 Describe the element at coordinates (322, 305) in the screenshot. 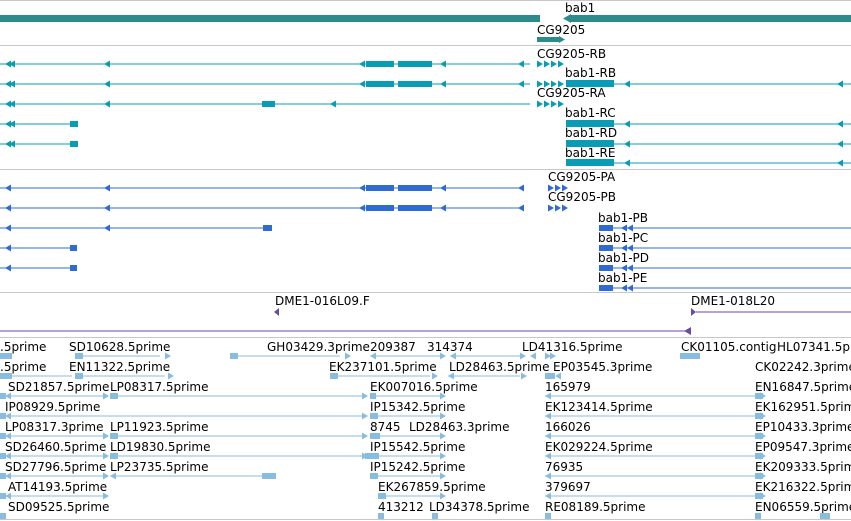

I see `bac-feature: DME1-016L09.F` at that location.